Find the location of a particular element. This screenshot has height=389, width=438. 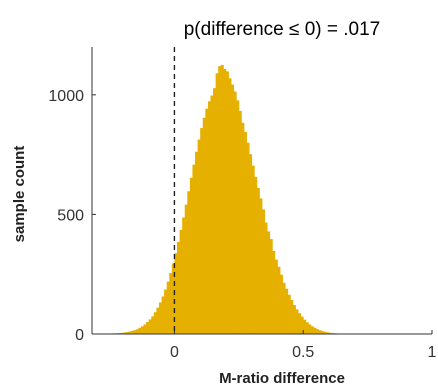

x-tick-label: 0.5 is located at coordinates (303, 352).